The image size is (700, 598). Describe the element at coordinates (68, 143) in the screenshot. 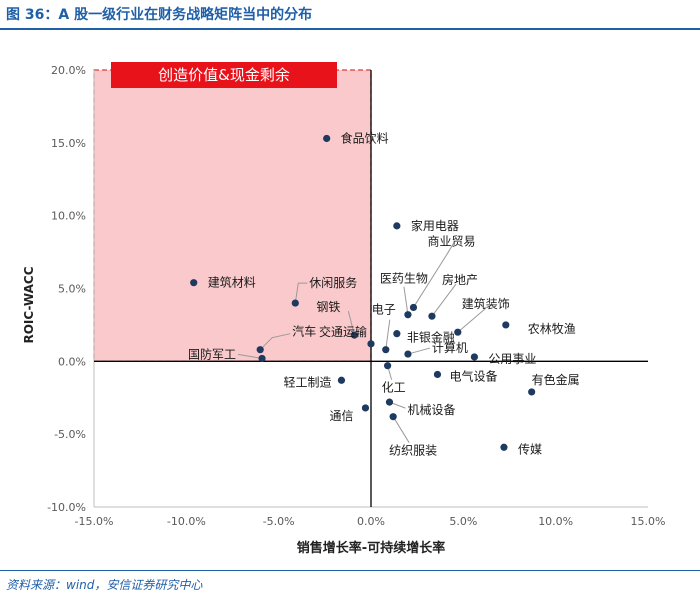

I see `y-tick-label: 15.0%` at that location.